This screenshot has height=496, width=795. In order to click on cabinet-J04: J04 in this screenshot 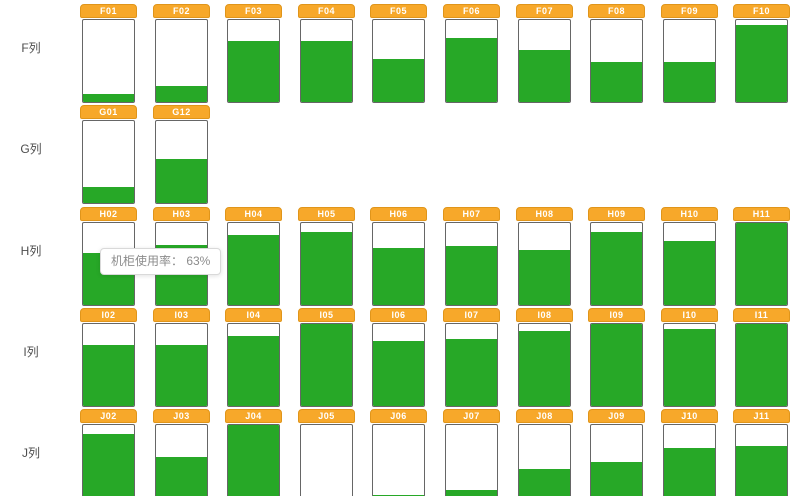, I will do `click(253, 452)`.